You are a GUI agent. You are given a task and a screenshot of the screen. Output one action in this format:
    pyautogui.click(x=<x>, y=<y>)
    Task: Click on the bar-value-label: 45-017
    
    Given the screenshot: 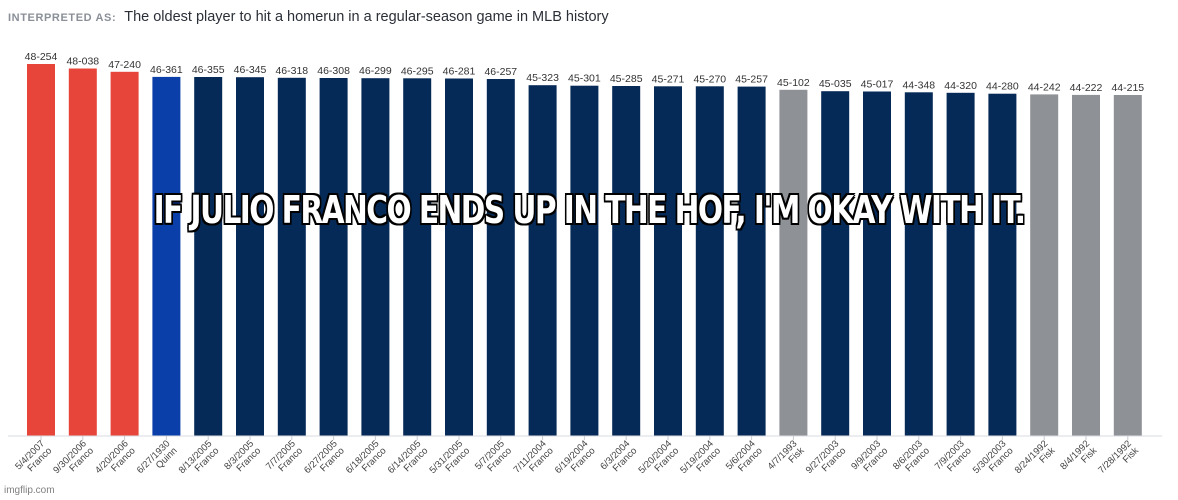 What is the action you would take?
    pyautogui.click(x=877, y=85)
    